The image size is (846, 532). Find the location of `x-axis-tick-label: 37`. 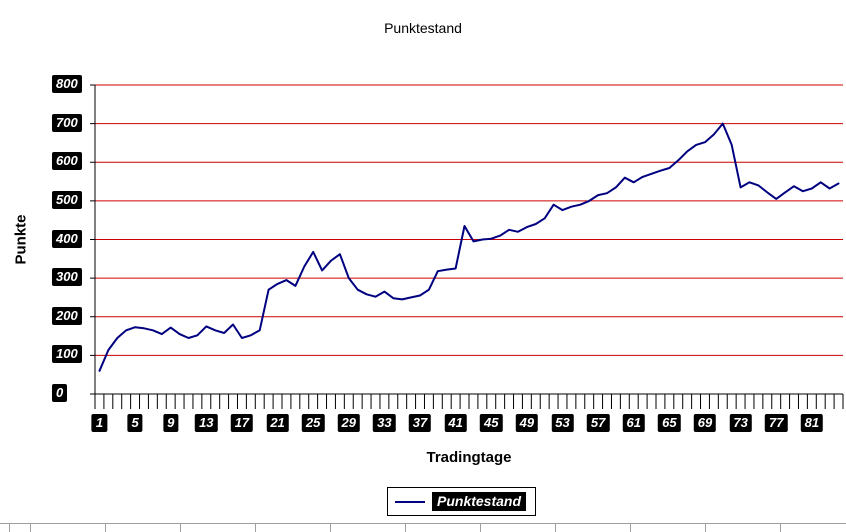

x-axis-tick-label: 37 is located at coordinates (420, 423).